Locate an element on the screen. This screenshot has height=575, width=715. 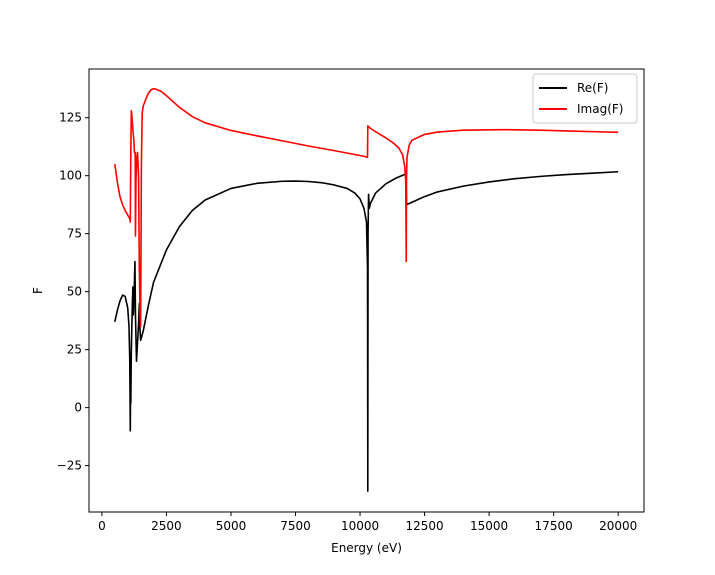
y-tick-label: 0 is located at coordinates (78, 408).